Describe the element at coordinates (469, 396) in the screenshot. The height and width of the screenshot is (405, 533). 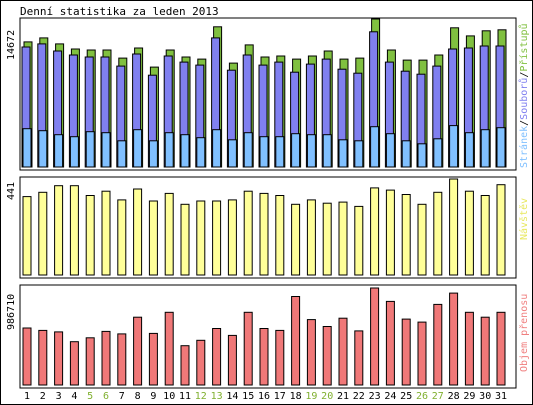
I see `day-label: 29` at that location.